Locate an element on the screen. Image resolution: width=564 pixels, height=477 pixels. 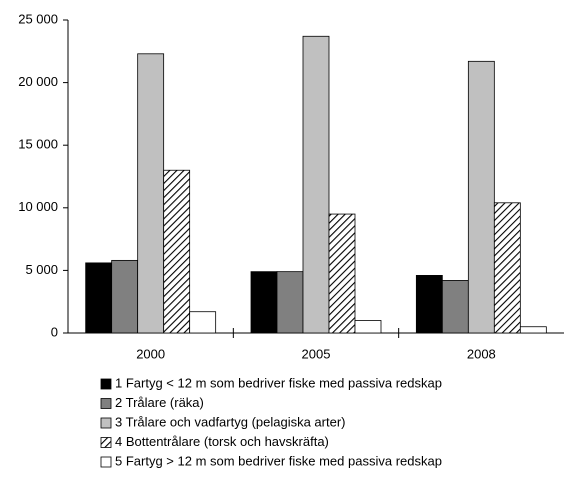
y-tick-label: 25 000 is located at coordinates (38, 18).